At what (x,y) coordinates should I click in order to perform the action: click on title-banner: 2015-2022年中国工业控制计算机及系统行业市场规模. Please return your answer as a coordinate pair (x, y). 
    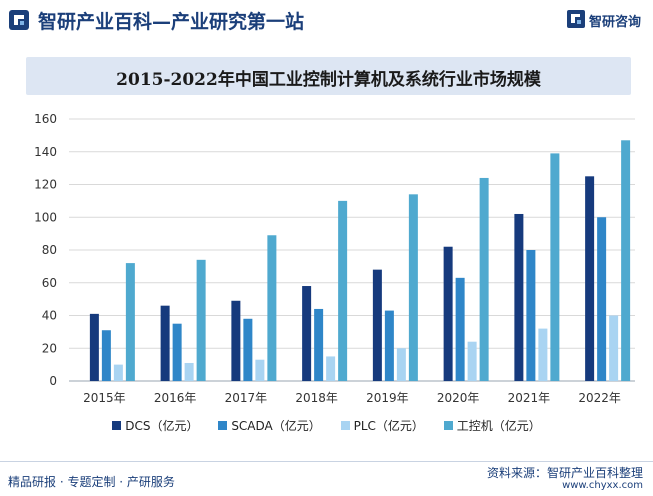
    Looking at the image, I should click on (328, 76).